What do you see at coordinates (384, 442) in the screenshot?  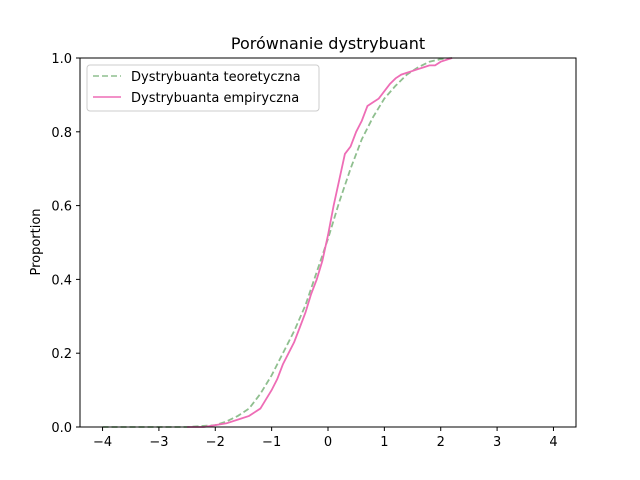 I see `x-tick-label: 1` at bounding box center [384, 442].